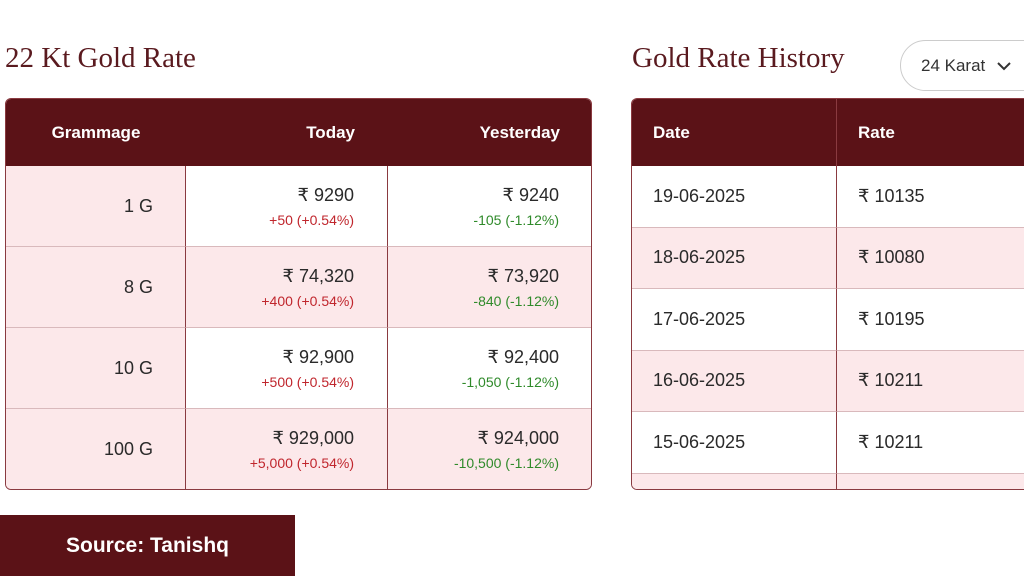  What do you see at coordinates (287, 368) in the screenshot?
I see `today-cell: ₹ 92,900 +500 (+0.54%)` at bounding box center [287, 368].